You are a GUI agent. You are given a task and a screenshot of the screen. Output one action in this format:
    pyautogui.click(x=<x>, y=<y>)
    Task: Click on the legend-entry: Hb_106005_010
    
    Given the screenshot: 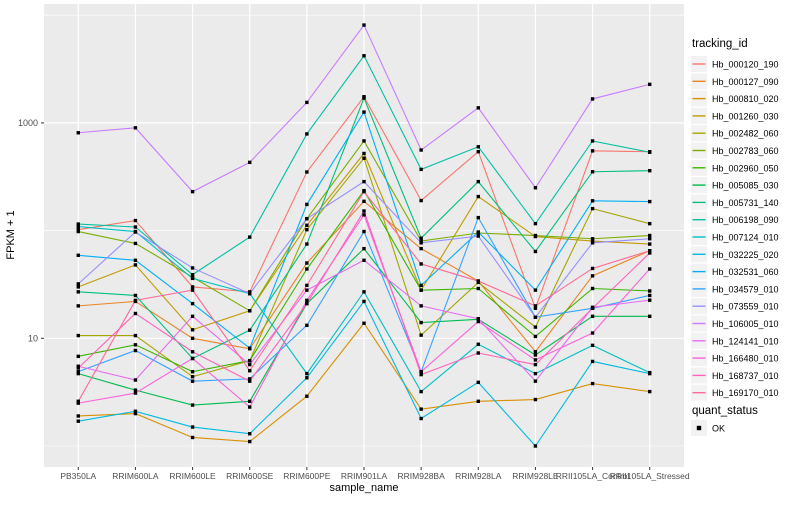 What is the action you would take?
    pyautogui.click(x=735, y=323)
    